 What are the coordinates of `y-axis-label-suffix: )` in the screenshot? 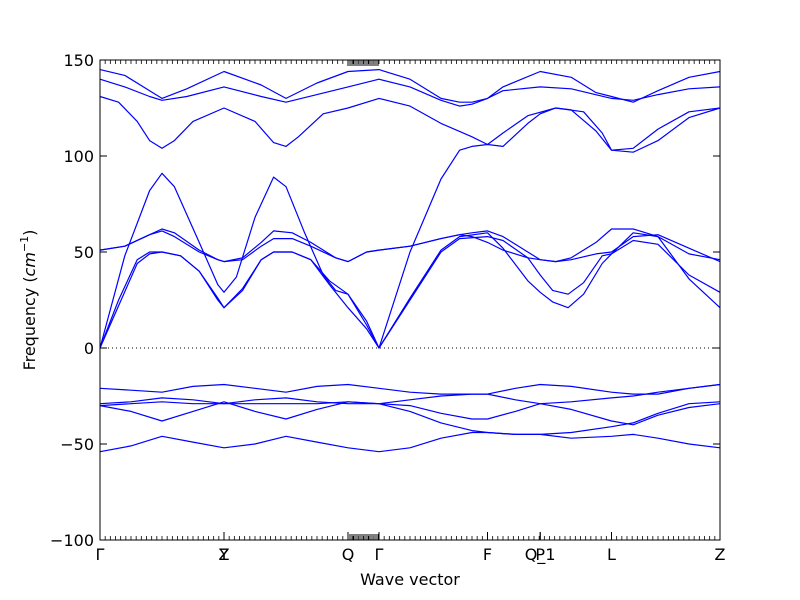 It's located at (29, 233).